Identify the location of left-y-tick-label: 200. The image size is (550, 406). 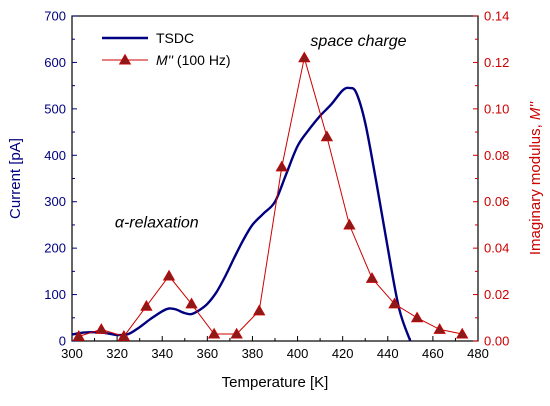
(55, 248).